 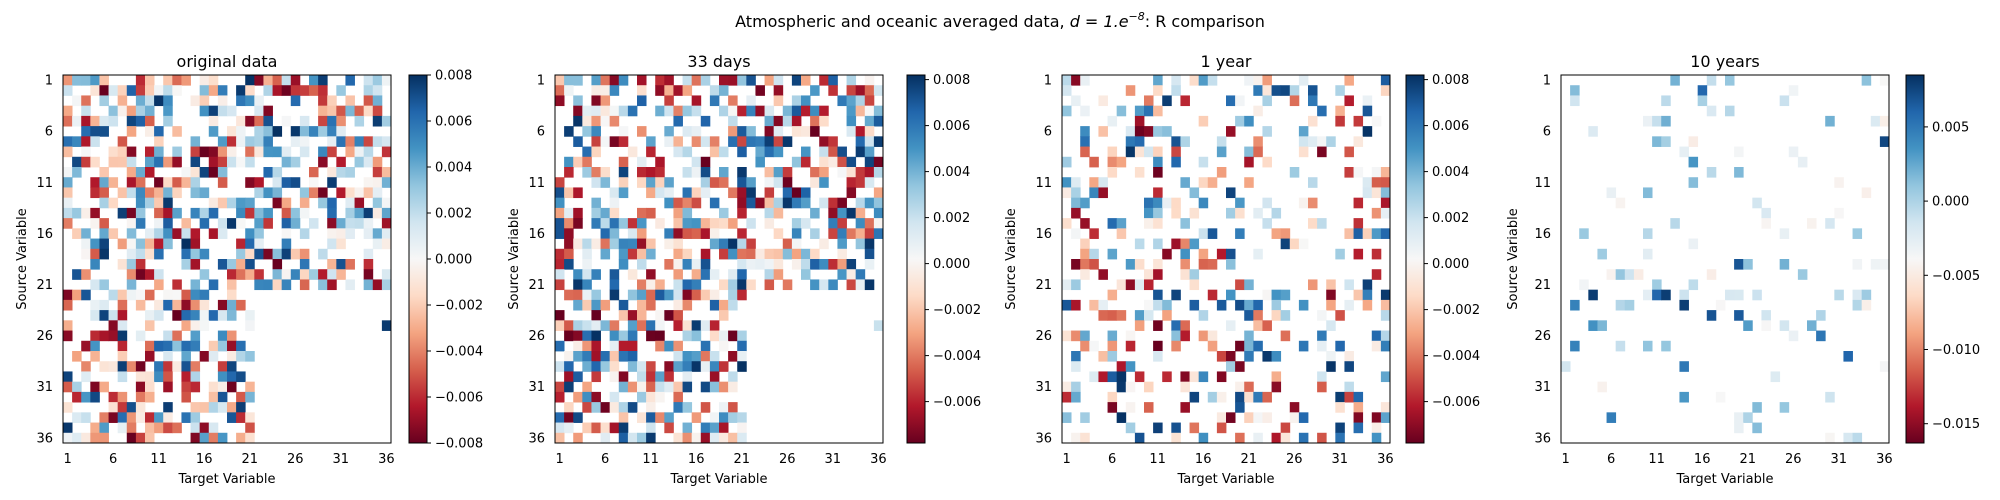 What do you see at coordinates (1294, 459) in the screenshot?
I see `x-tick-label: 26` at bounding box center [1294, 459].